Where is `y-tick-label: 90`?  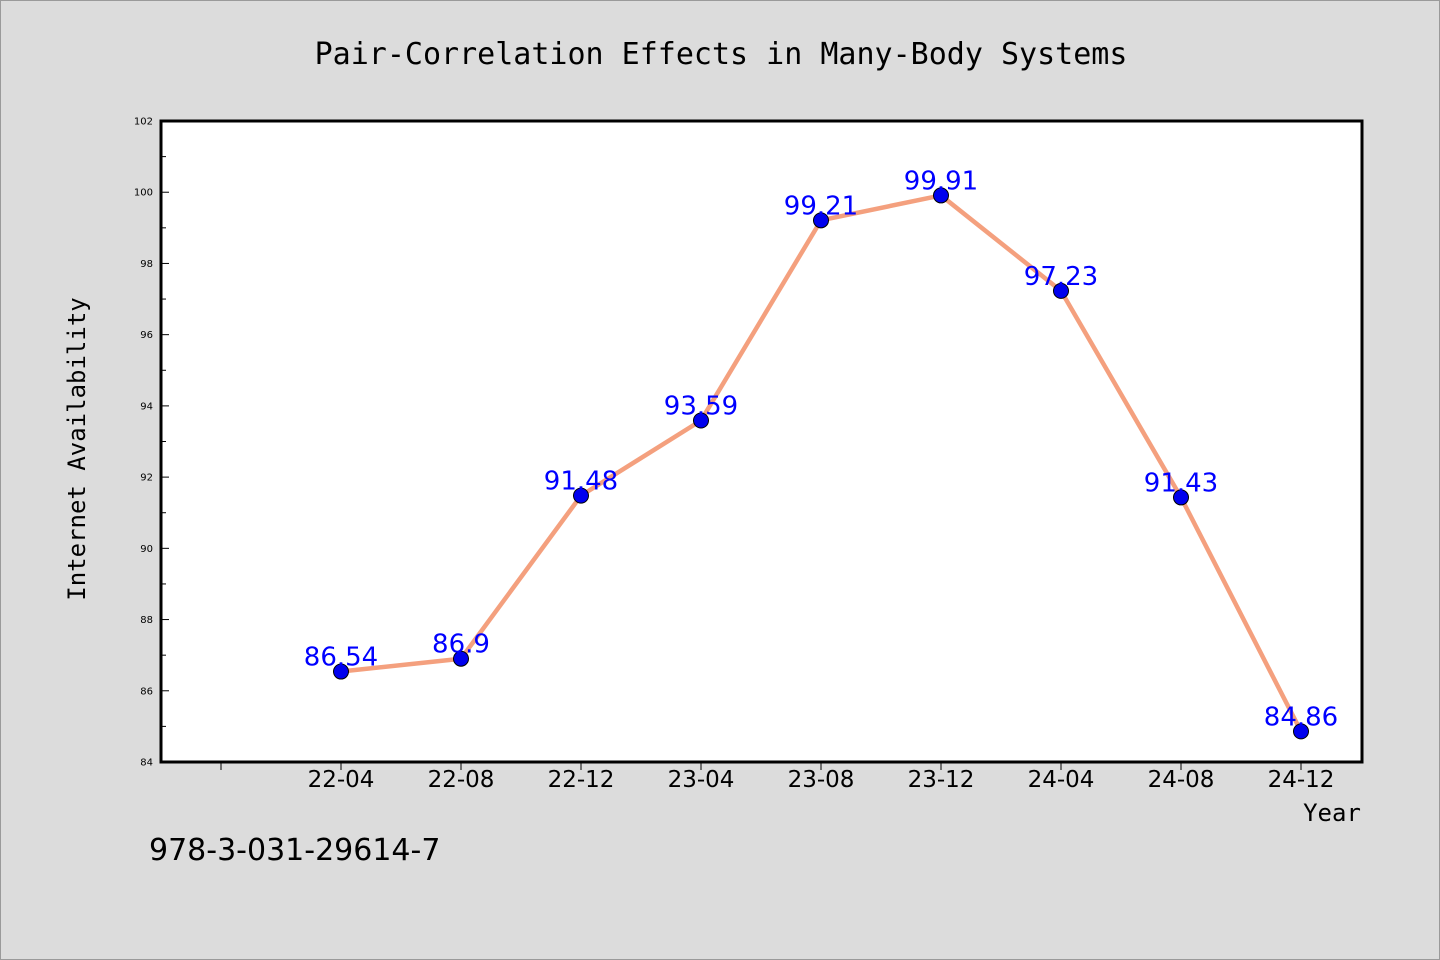 y-tick-label: 90 is located at coordinates (146, 549).